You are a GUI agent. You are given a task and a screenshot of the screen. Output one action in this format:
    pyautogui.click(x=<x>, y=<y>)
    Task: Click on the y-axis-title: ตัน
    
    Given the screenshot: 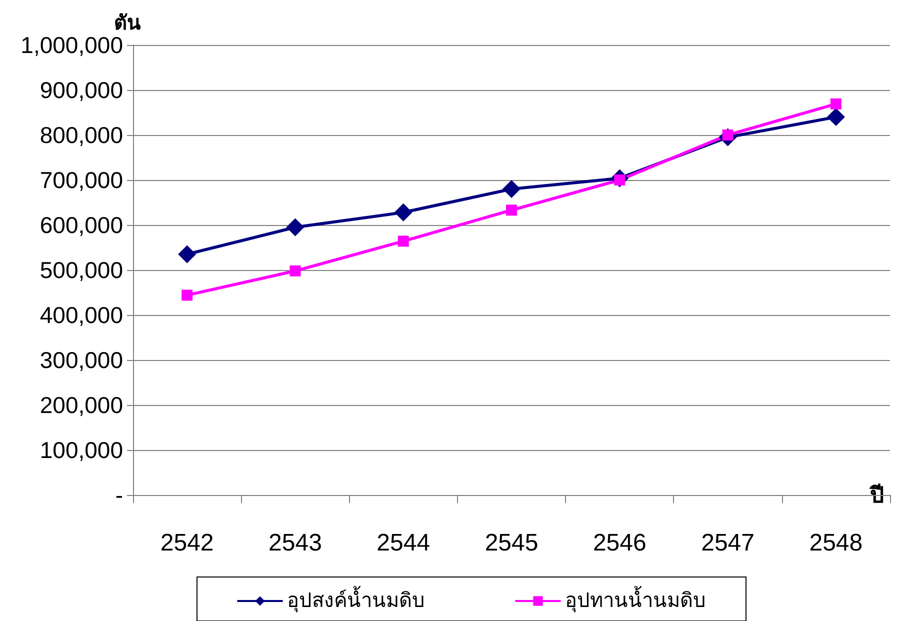 What is the action you would take?
    pyautogui.click(x=127, y=23)
    